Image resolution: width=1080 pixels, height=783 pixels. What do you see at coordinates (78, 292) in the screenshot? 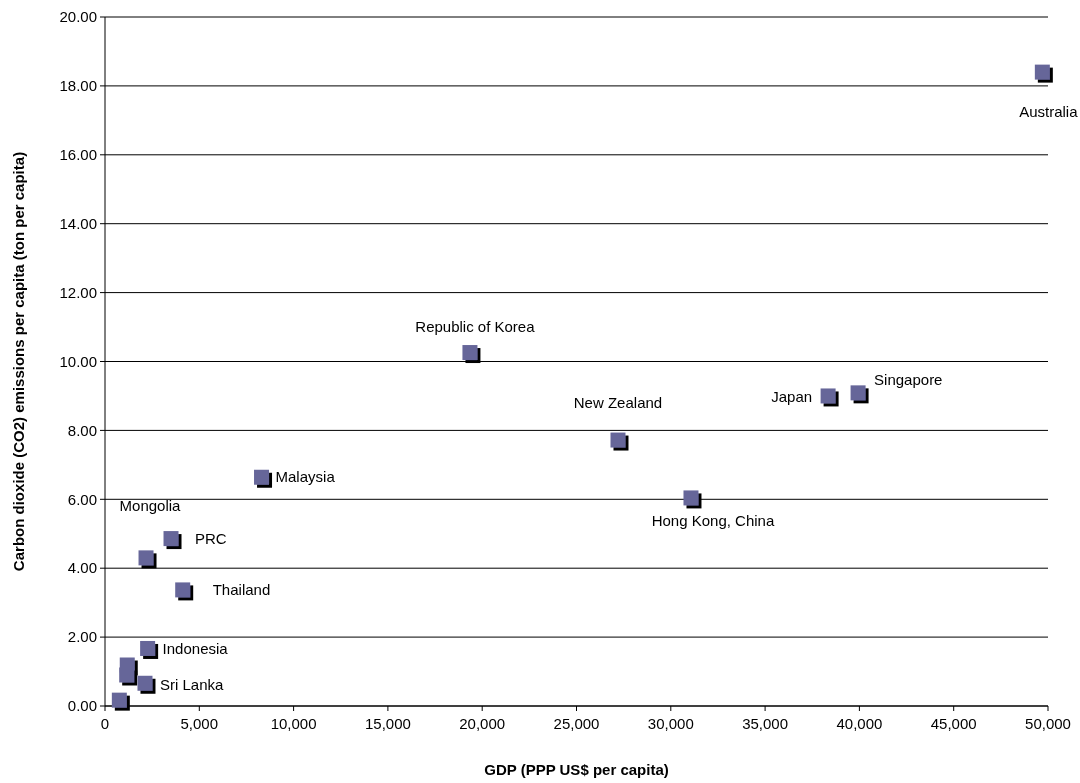
I see `y-tick-label: 12.00` at bounding box center [78, 292].